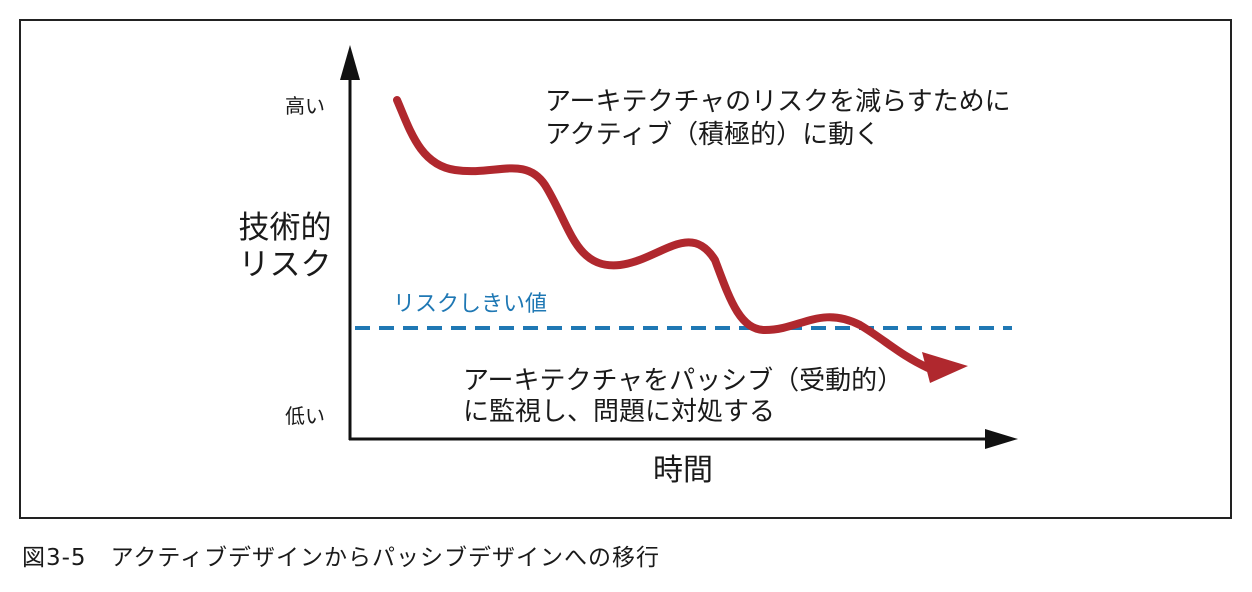 Image resolution: width=1252 pixels, height=592 pixels. What do you see at coordinates (619, 412) in the screenshot?
I see `passive-note-line-2: に監視し、問題に対処する` at bounding box center [619, 412].